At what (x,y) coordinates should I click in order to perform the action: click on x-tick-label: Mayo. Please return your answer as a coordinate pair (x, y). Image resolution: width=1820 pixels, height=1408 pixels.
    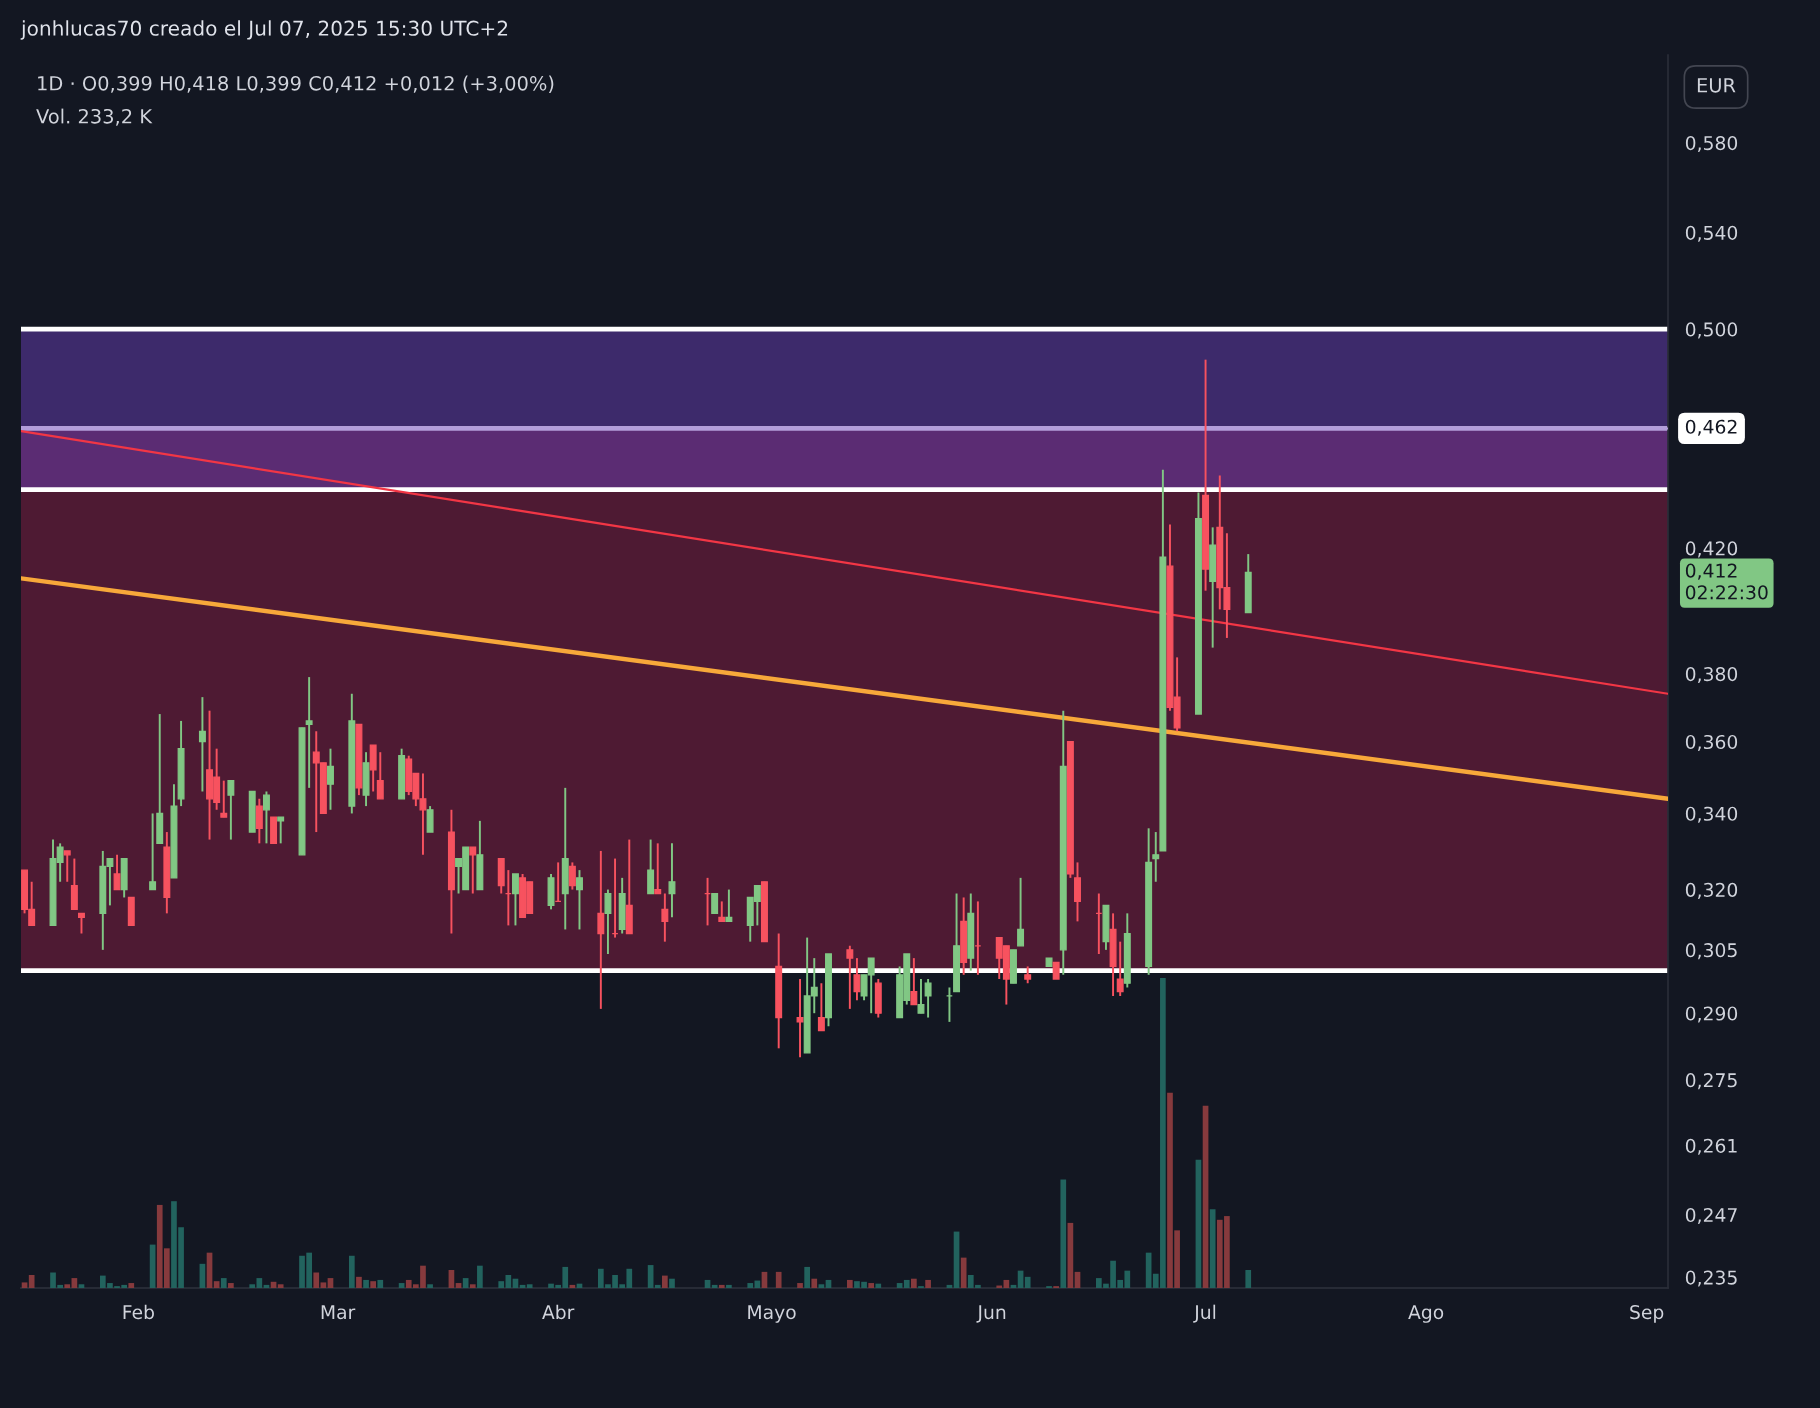
    Looking at the image, I should click on (772, 1314).